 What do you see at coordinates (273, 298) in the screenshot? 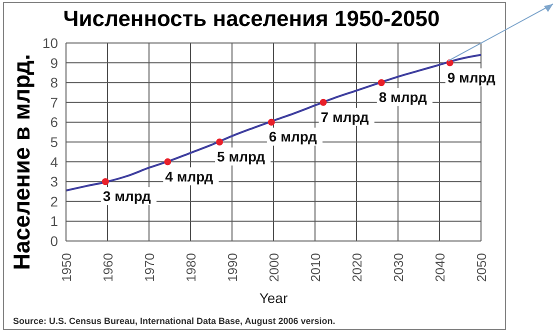
I see `x-axis-title: Year` at bounding box center [273, 298].